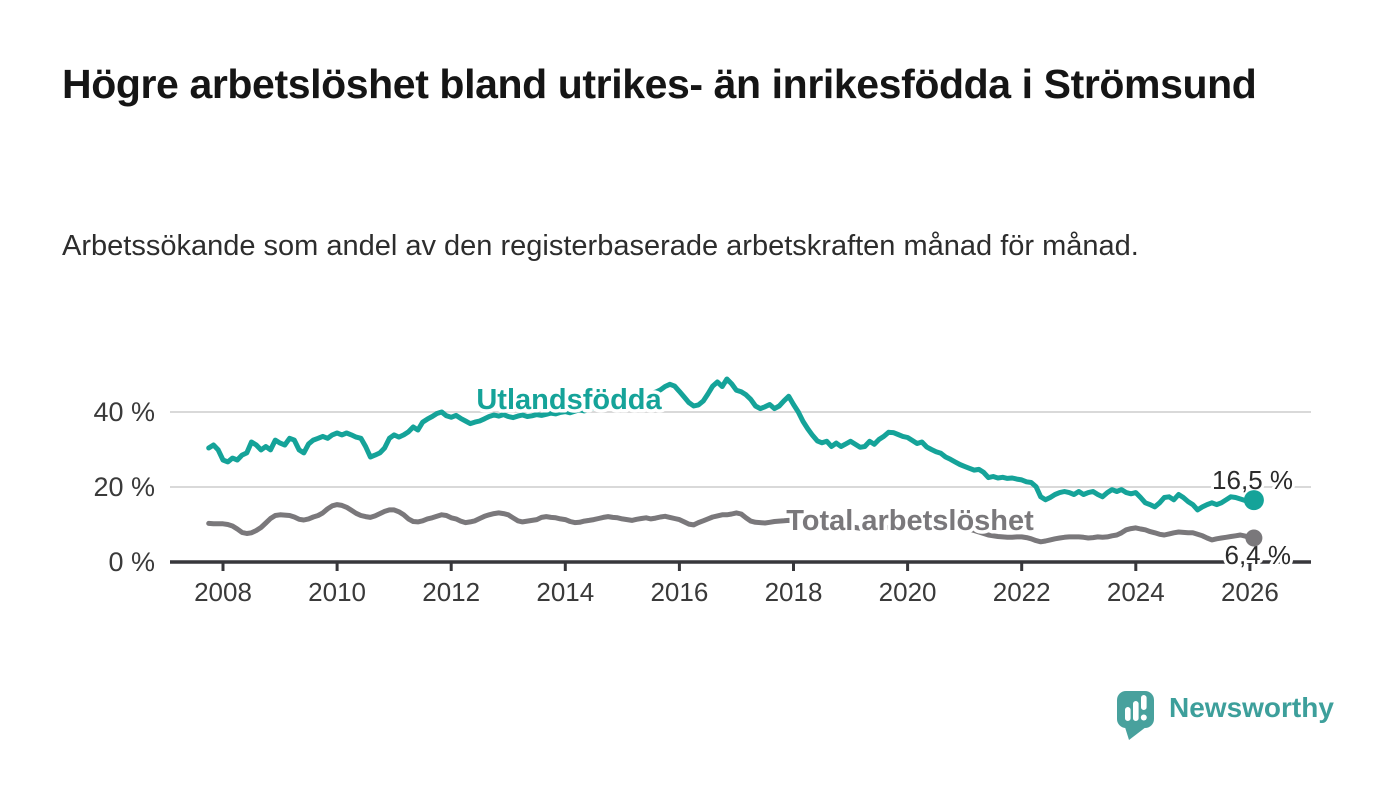 This screenshot has width=1400, height=794. What do you see at coordinates (1253, 500) in the screenshot?
I see `end-dot-utlandsfodda` at bounding box center [1253, 500].